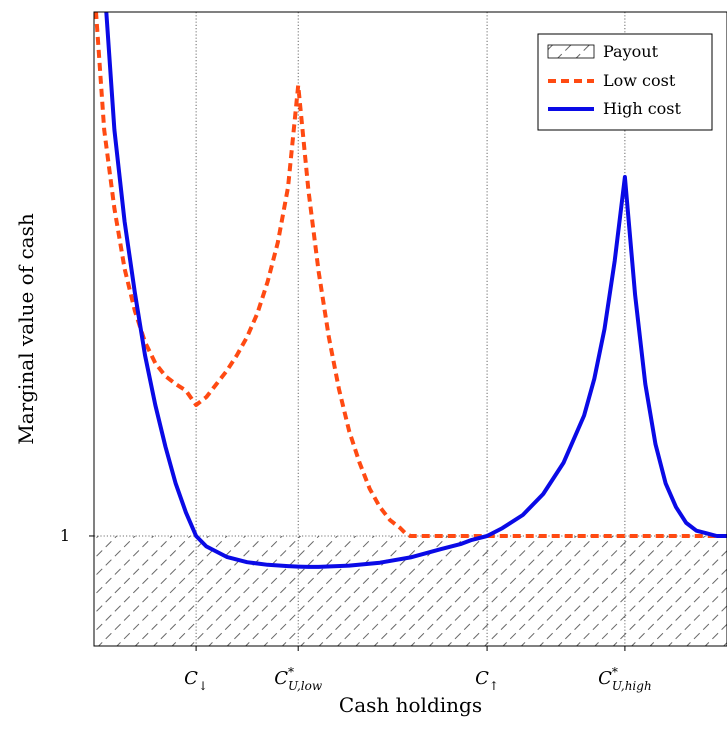 This screenshot has height=742, width=727. Describe the element at coordinates (625, 679) in the screenshot. I see `x-tick-label-3: C* U,high` at that location.